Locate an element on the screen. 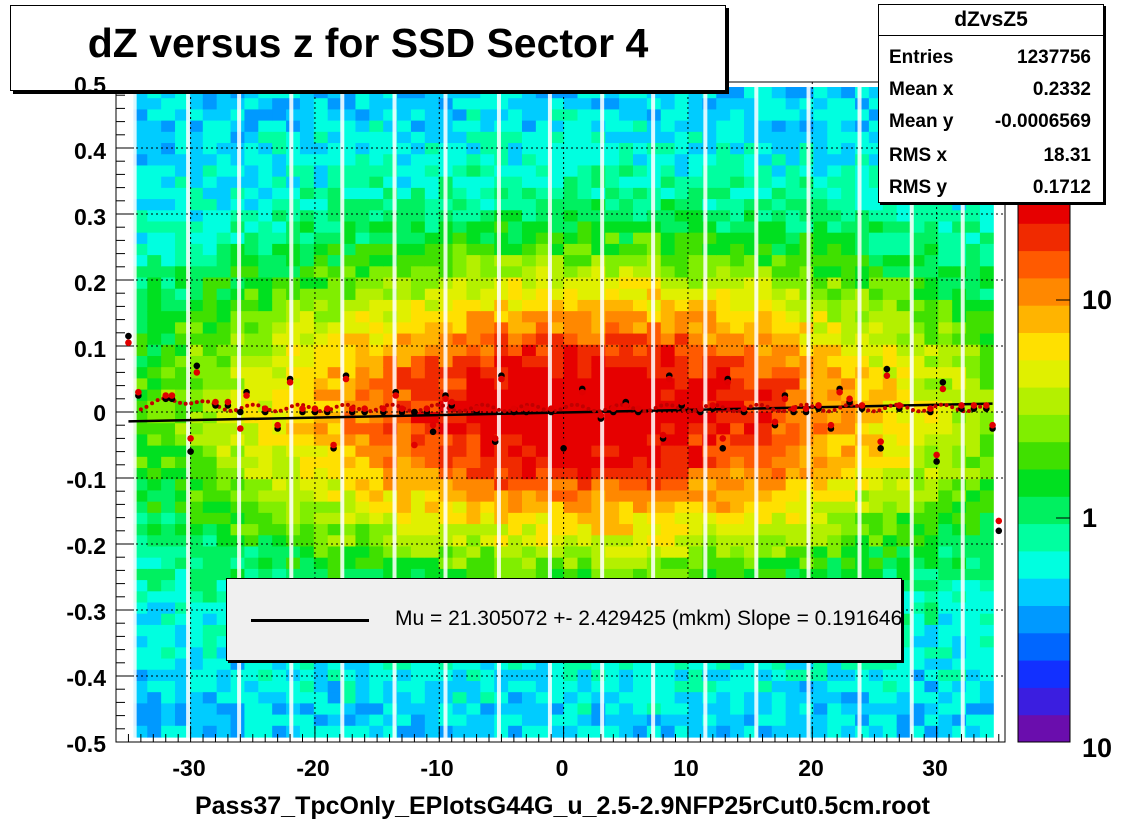 Image resolution: width=1125 pixels, height=825 pixels. x-tick-label: 30 is located at coordinates (935, 768).